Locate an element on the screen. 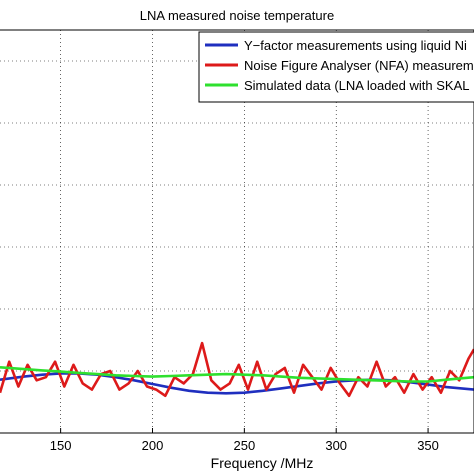 The width and height of the screenshot is (474, 474). legend-box is located at coordinates (336, 67).